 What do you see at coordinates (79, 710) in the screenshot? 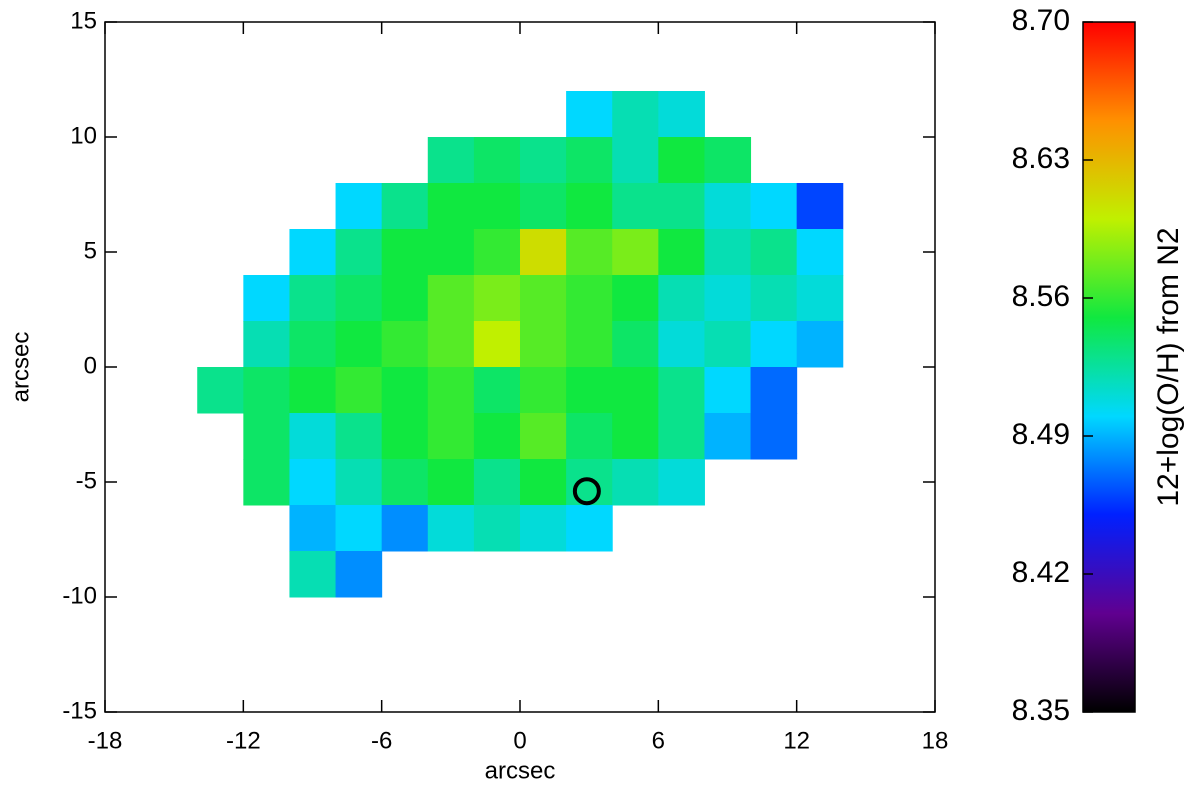
I see `y-tick-label: -15` at bounding box center [79, 710].